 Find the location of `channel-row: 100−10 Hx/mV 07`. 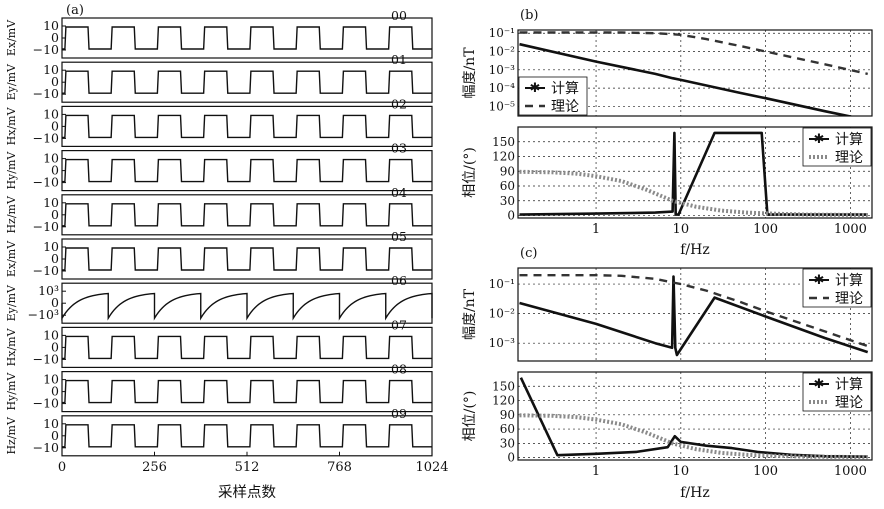

channel-row: 100−10 Hx/mV 07 is located at coordinates (219, 342).